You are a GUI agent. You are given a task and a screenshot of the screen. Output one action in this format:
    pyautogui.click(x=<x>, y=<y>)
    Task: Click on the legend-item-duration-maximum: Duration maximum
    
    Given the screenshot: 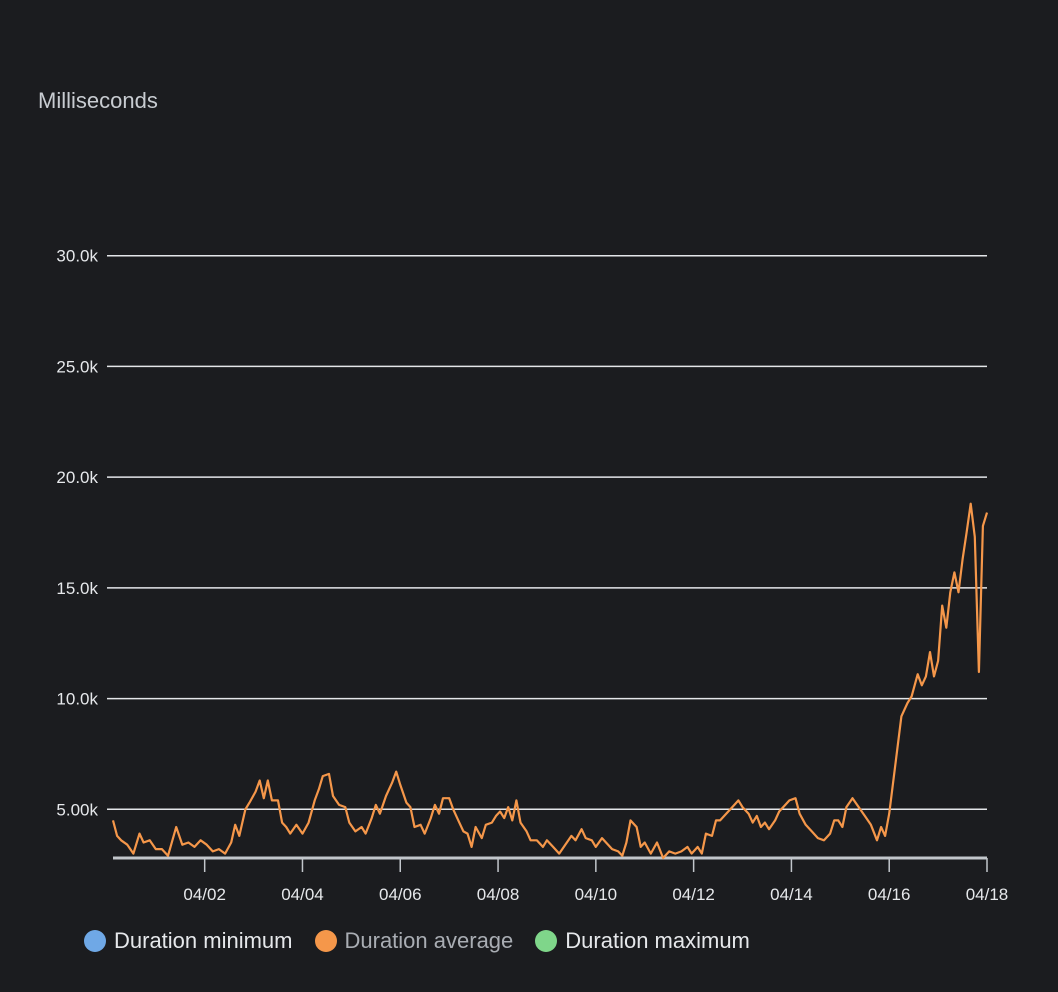 What is the action you would take?
    pyautogui.click(x=642, y=941)
    